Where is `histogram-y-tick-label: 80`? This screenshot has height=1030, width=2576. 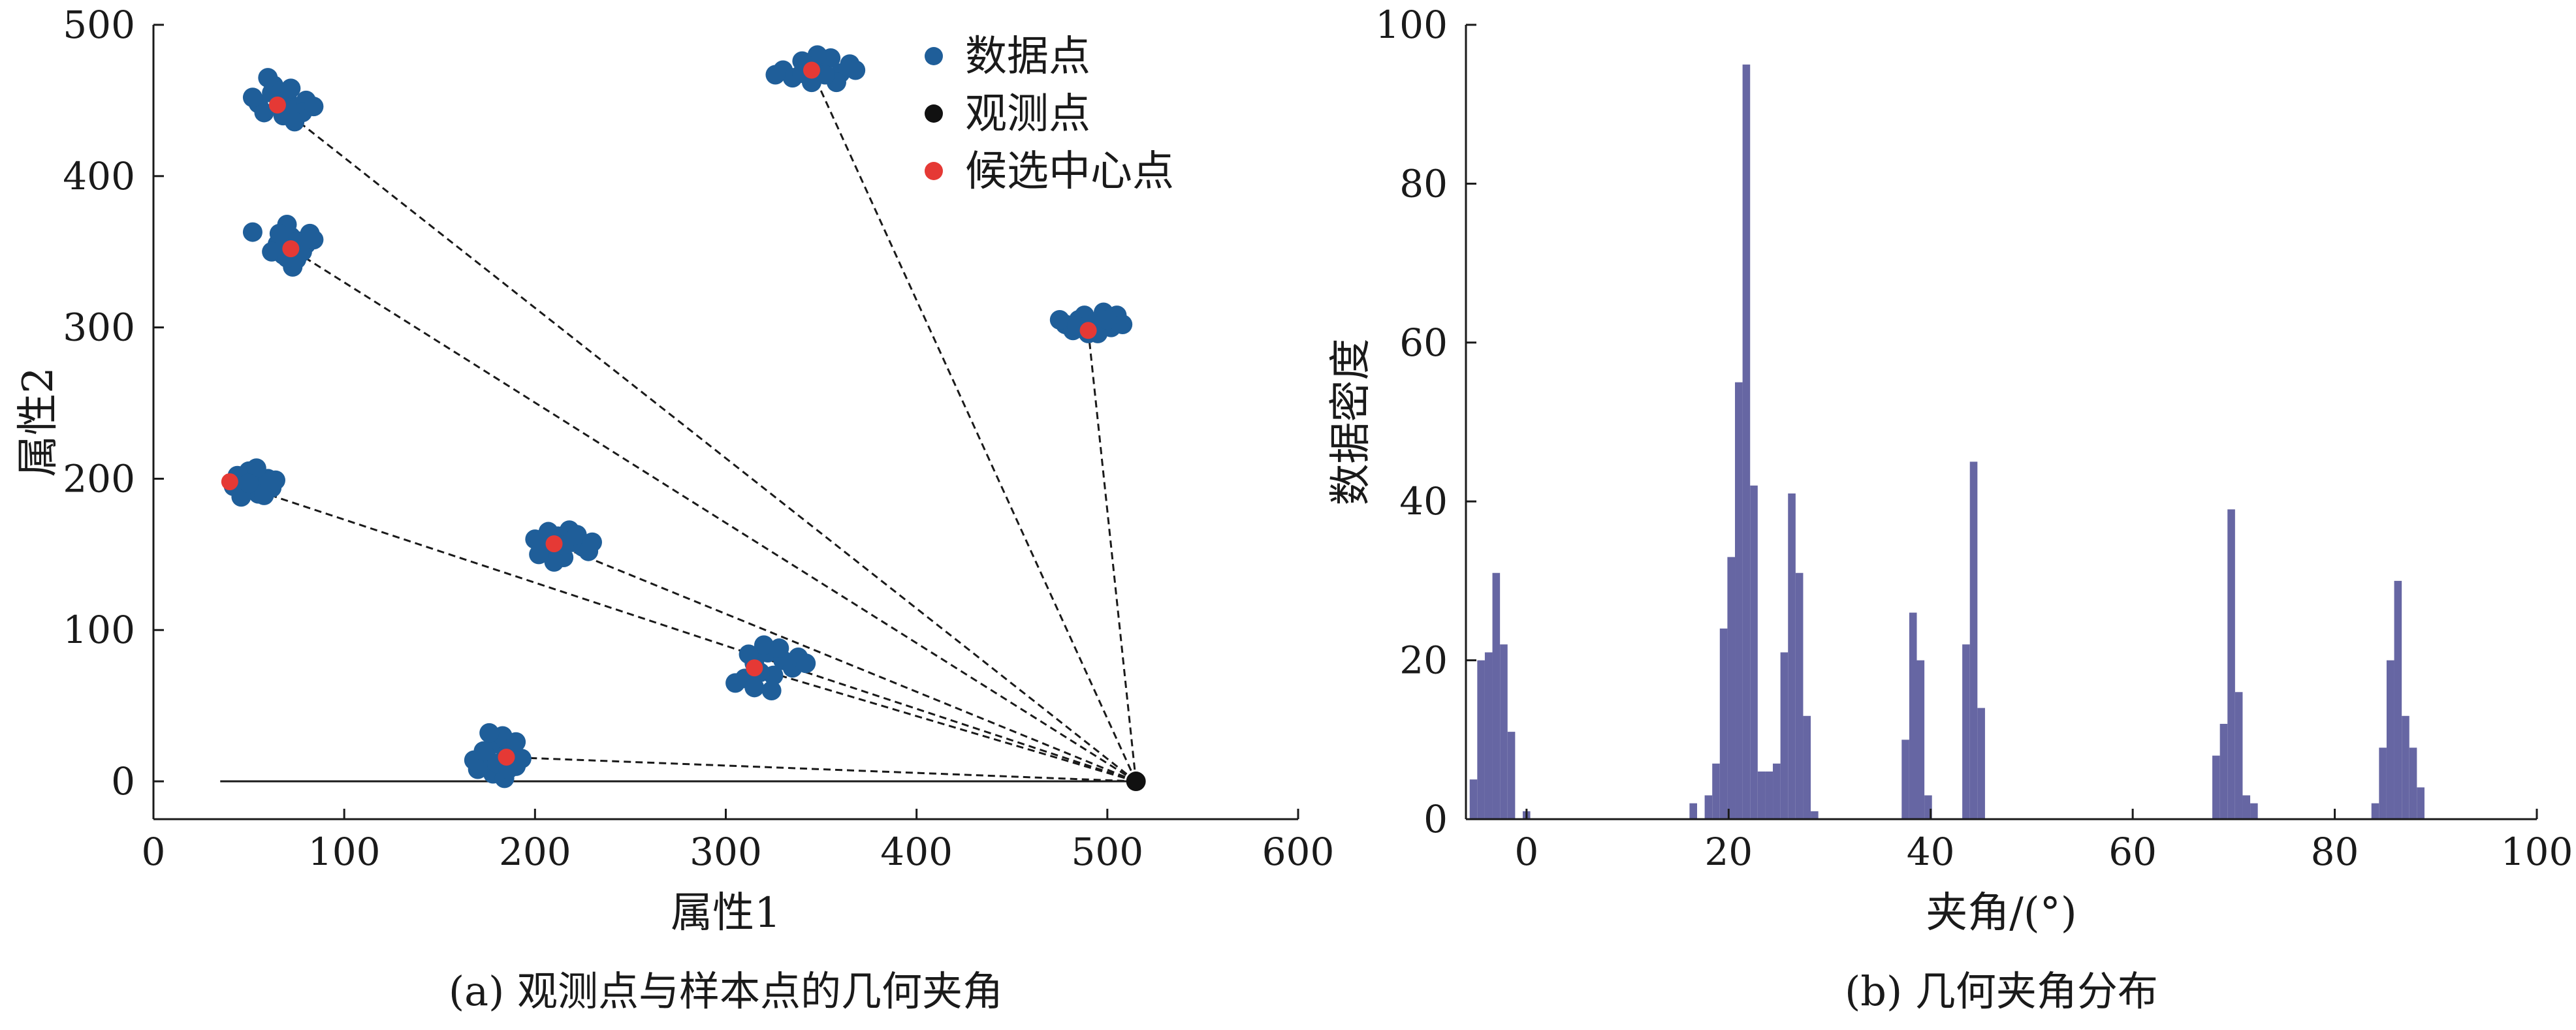
histogram-y-tick-label: 80 is located at coordinates (1424, 183).